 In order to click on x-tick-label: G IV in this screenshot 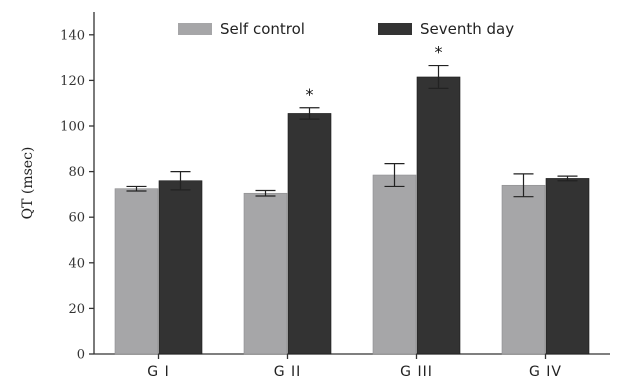, I will do `click(545, 372)`.